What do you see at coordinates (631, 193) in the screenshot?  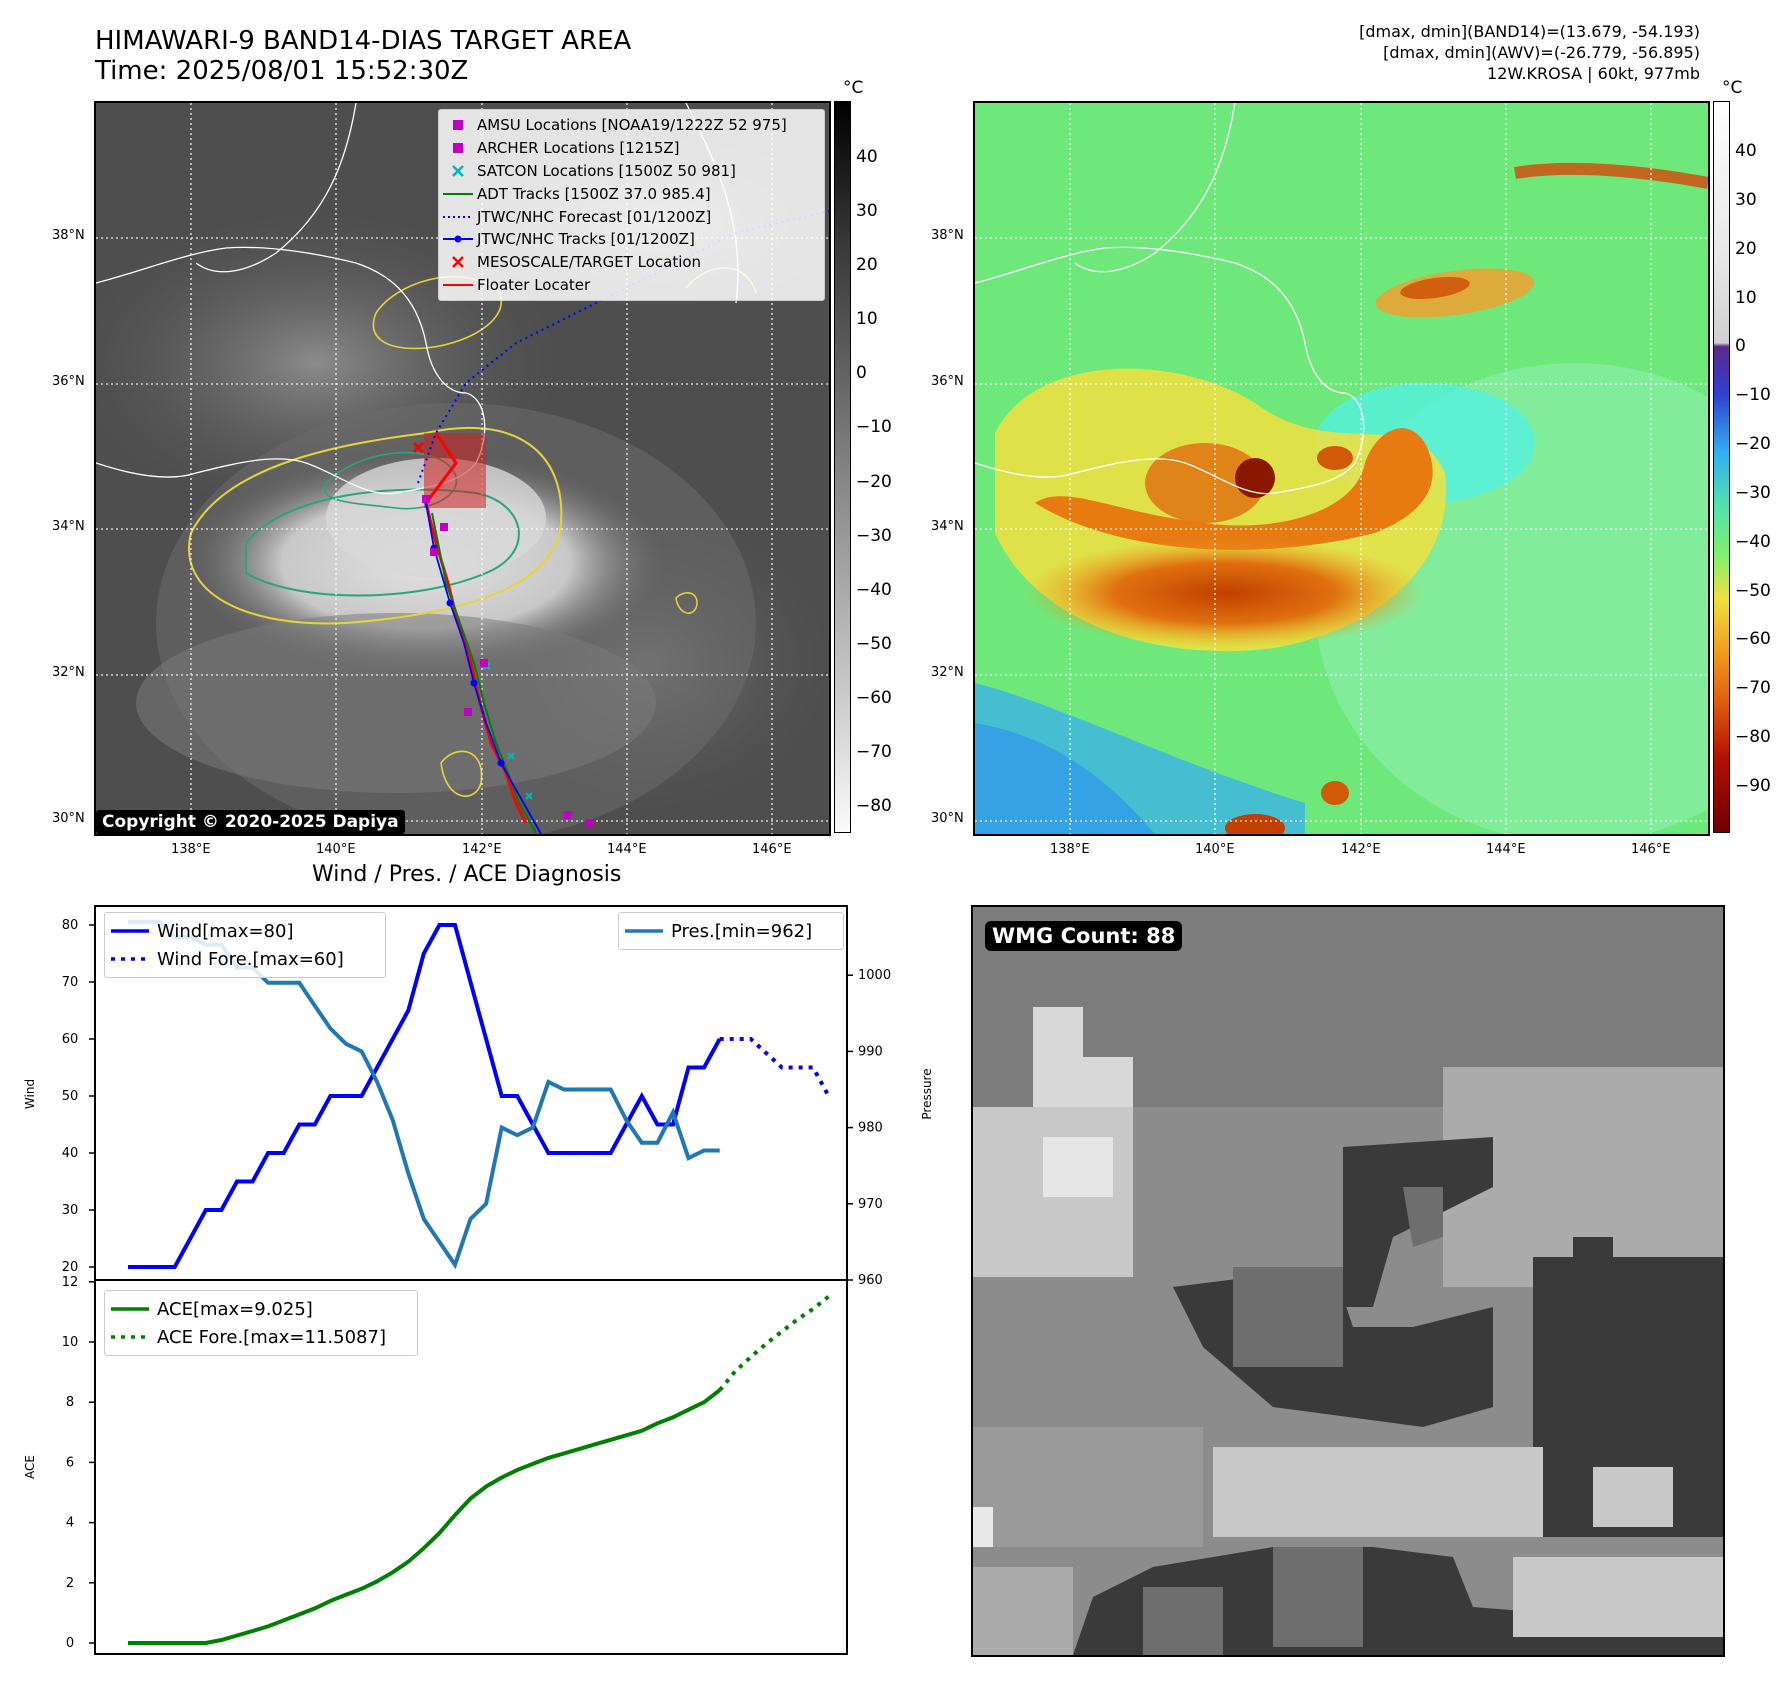 I see `map-legend-item: ADT Tracks [1500Z 37.0 985.4]` at bounding box center [631, 193].